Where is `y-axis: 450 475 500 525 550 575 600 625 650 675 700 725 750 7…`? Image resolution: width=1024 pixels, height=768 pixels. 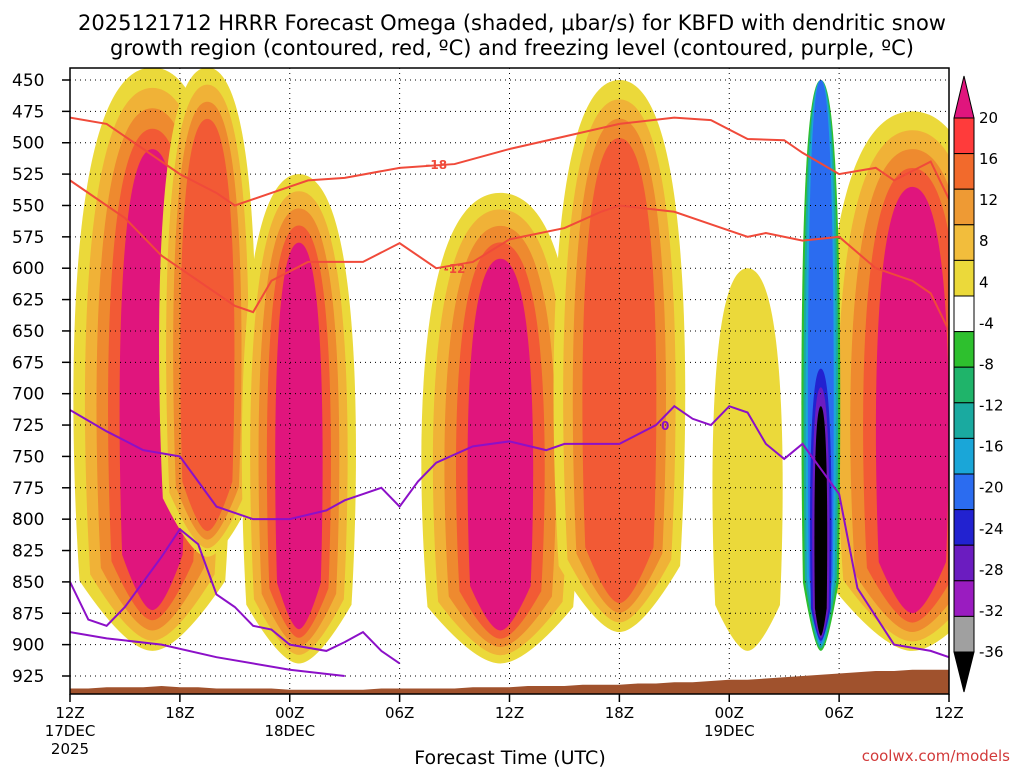 y-axis: 450 475 500 525 550 575 600 625 650 675 700 725 750 7… is located at coordinates (41, 379).